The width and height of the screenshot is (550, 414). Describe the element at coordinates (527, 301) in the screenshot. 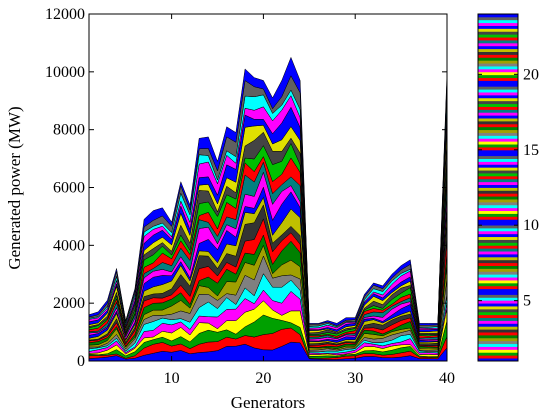

I see `colorbar-tick-label: 5` at that location.